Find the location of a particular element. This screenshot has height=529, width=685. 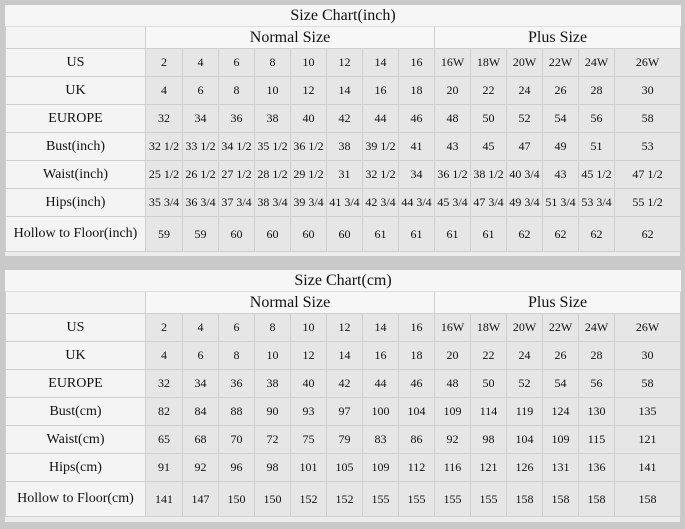

table-cell: 55 1/2 is located at coordinates (647, 202).